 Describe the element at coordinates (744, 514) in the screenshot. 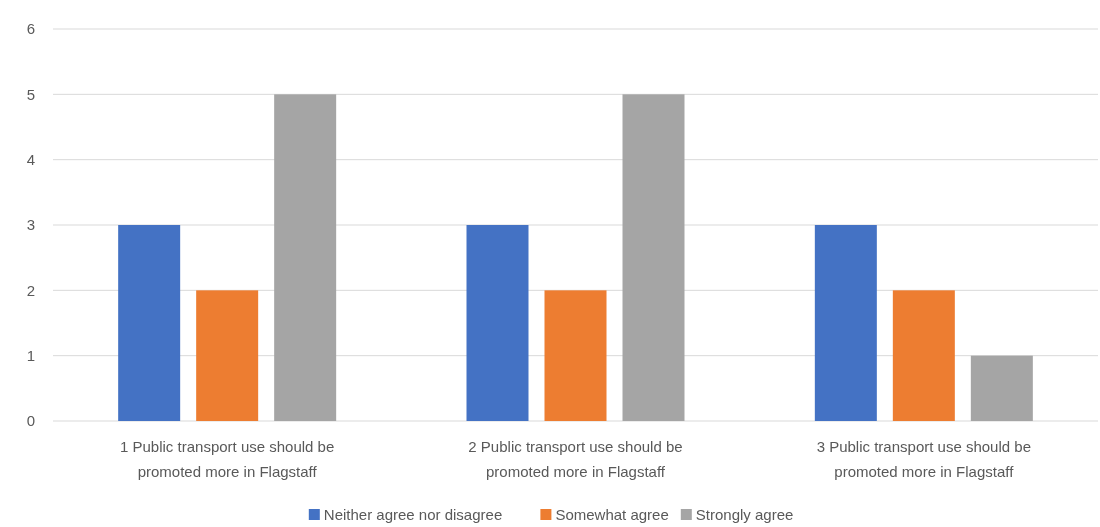

I see `legend-label: Strongly agree` at that location.